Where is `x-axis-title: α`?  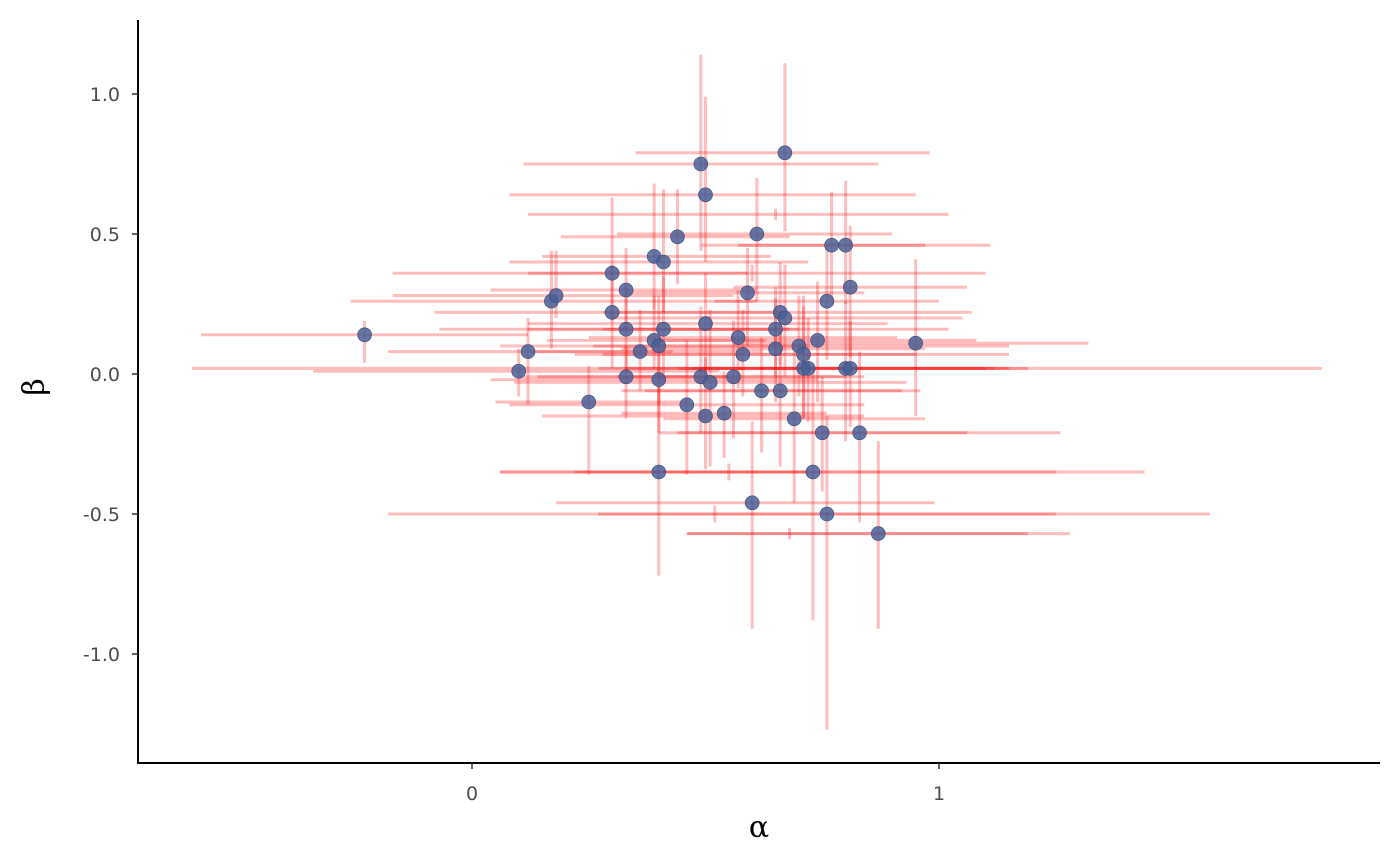
x-axis-title: α is located at coordinates (759, 827).